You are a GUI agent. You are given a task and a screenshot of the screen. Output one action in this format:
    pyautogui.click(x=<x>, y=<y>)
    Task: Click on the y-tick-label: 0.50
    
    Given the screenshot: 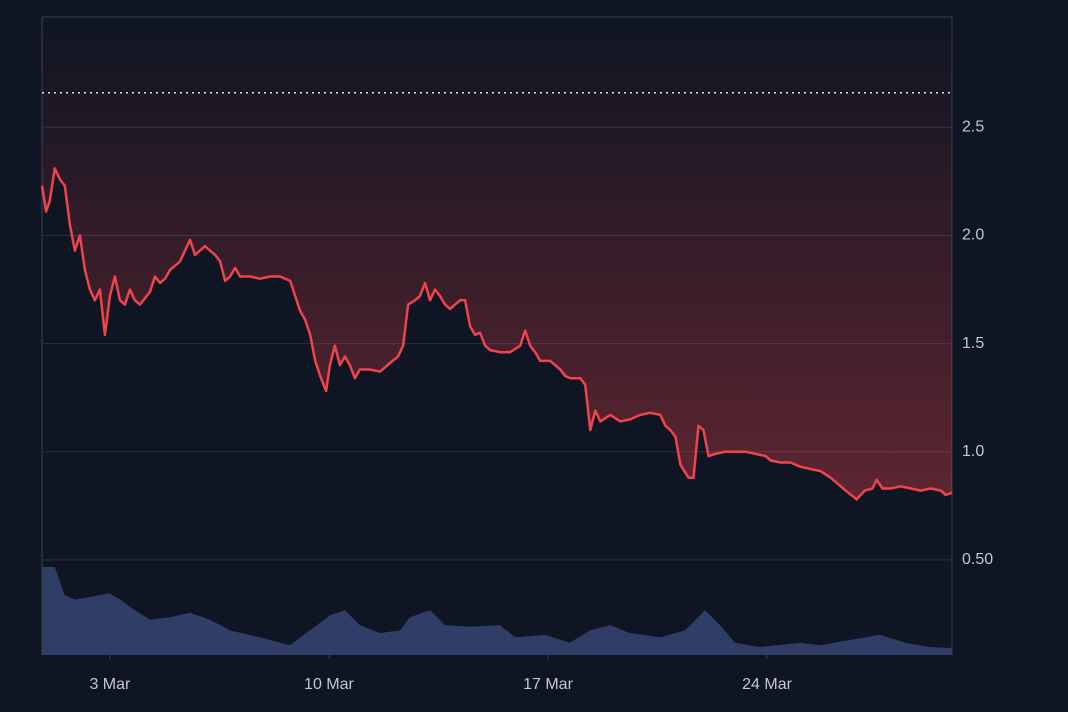 What is the action you would take?
    pyautogui.click(x=977, y=559)
    